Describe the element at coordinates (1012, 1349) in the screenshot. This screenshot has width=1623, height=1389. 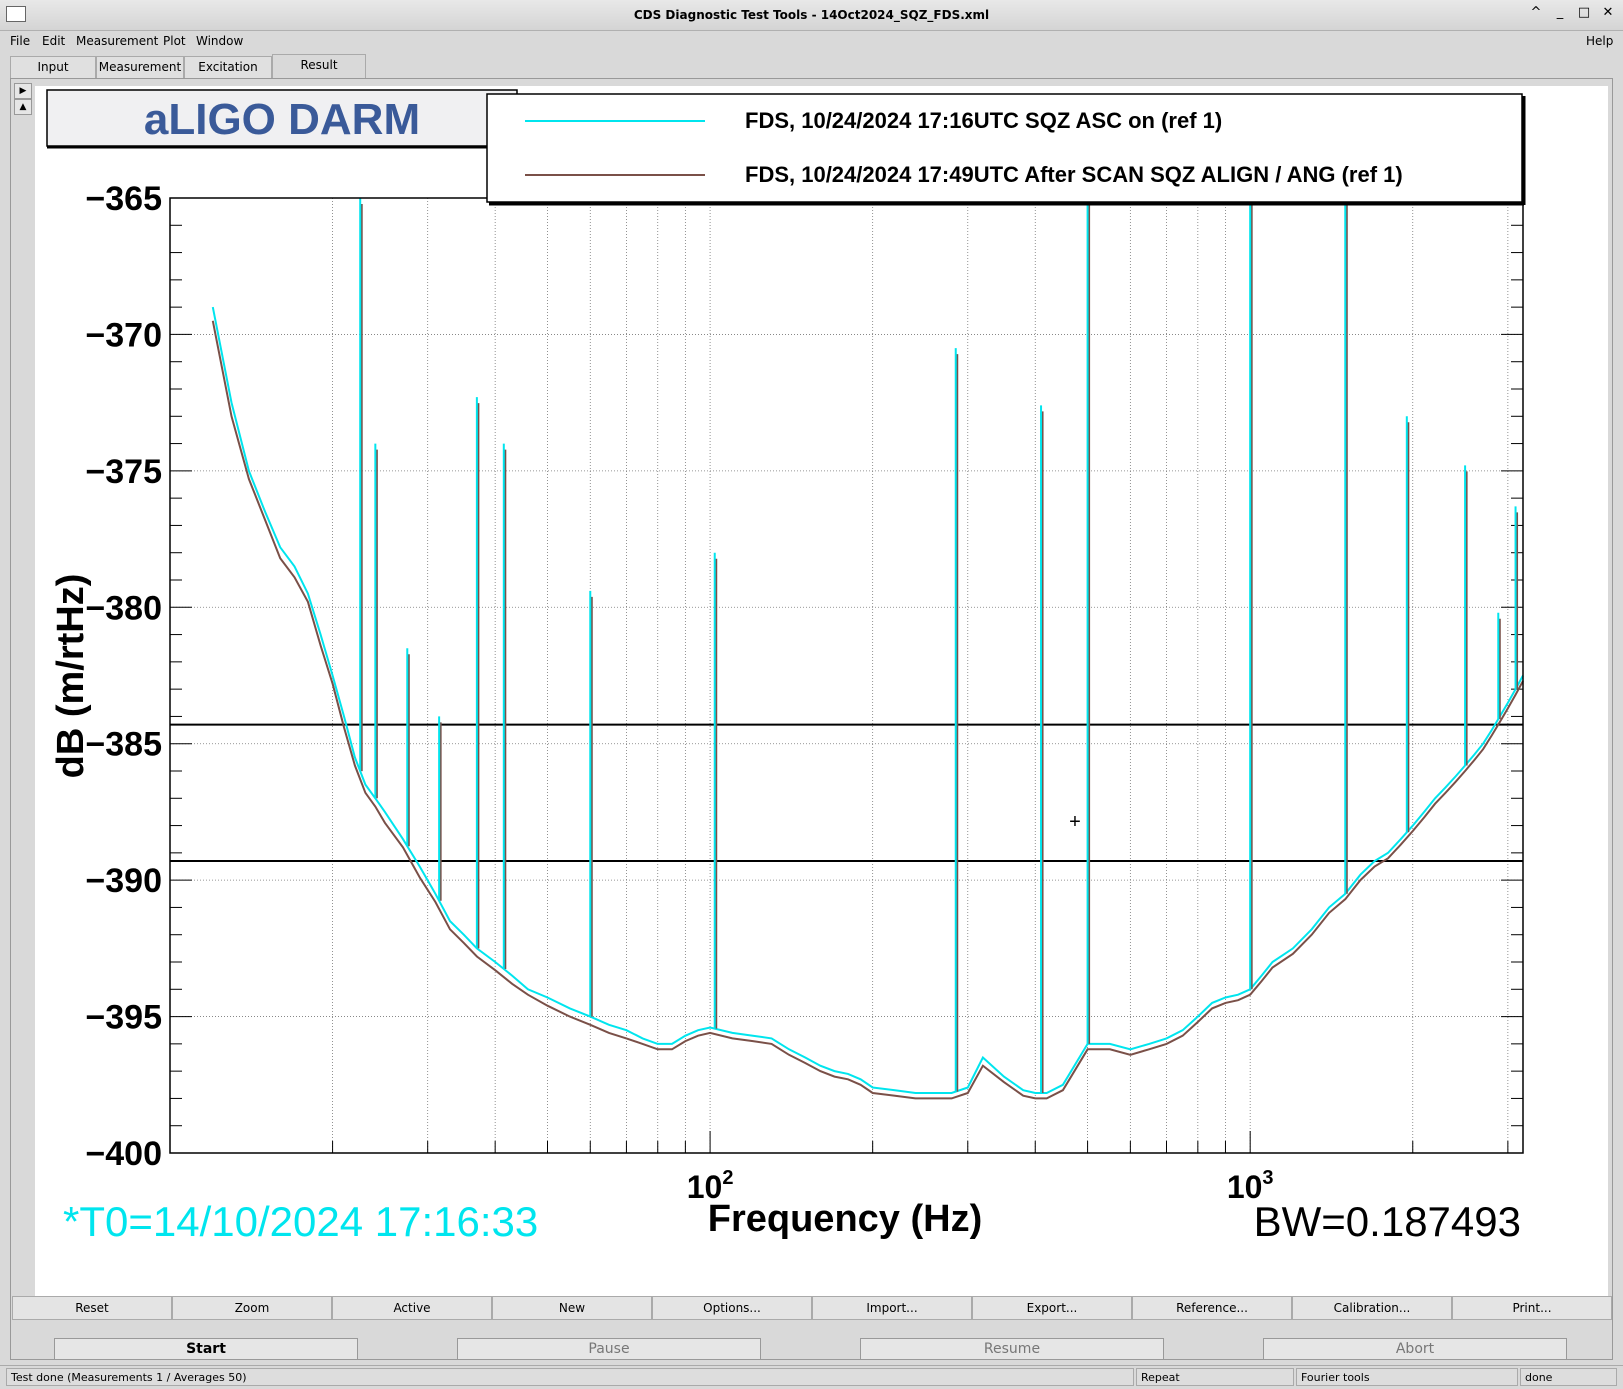
I see `resume-button: Resume` at that location.